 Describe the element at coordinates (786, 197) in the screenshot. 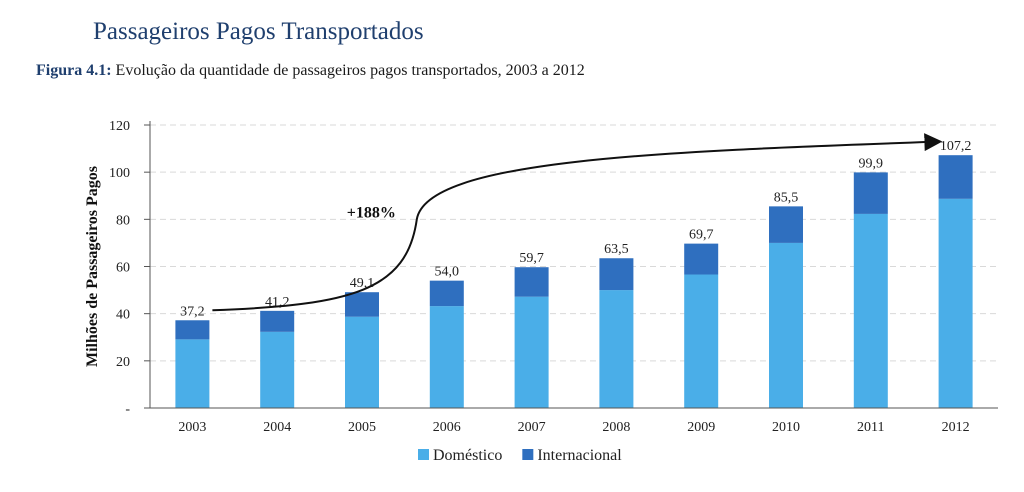

I see `total-label: 85,5` at that location.